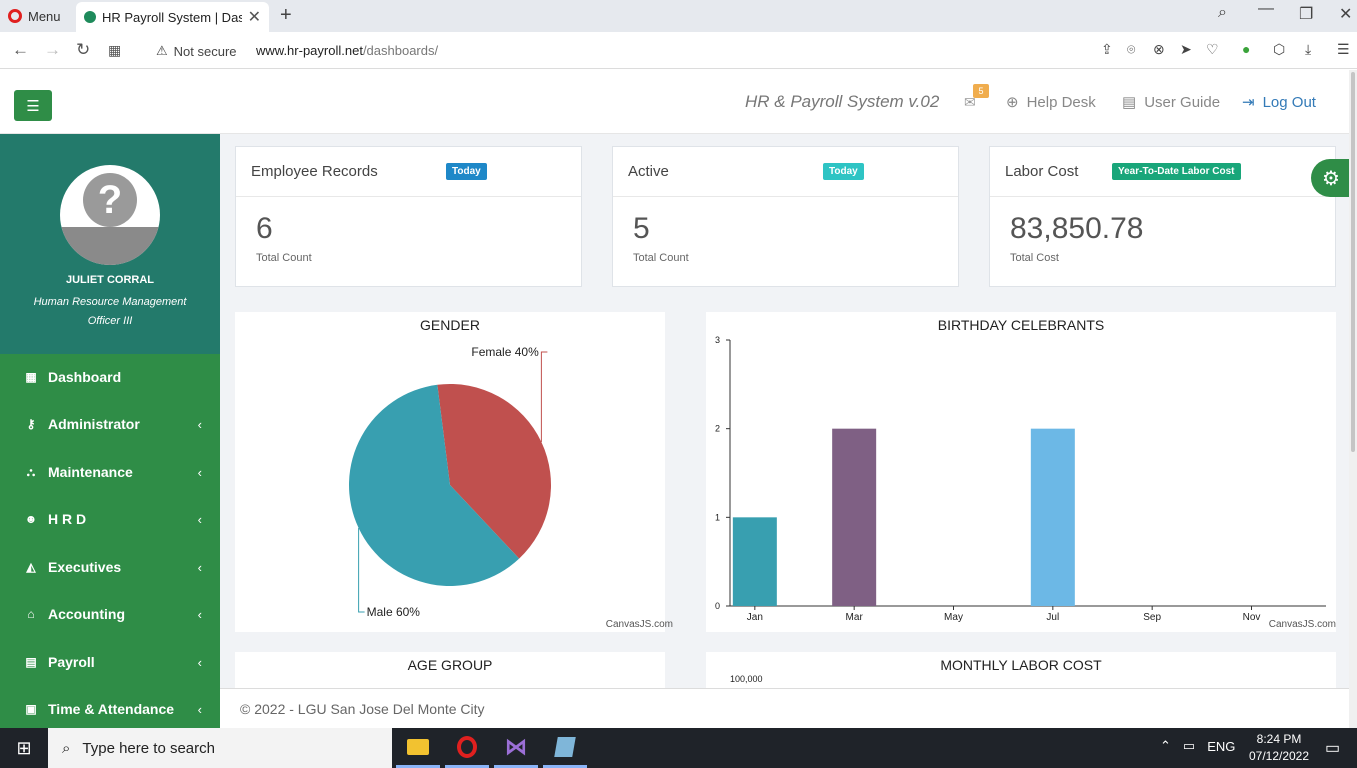  What do you see at coordinates (110, 662) in the screenshot?
I see `sidebar-item-payroll: ▤ Payroll ‹` at bounding box center [110, 662].